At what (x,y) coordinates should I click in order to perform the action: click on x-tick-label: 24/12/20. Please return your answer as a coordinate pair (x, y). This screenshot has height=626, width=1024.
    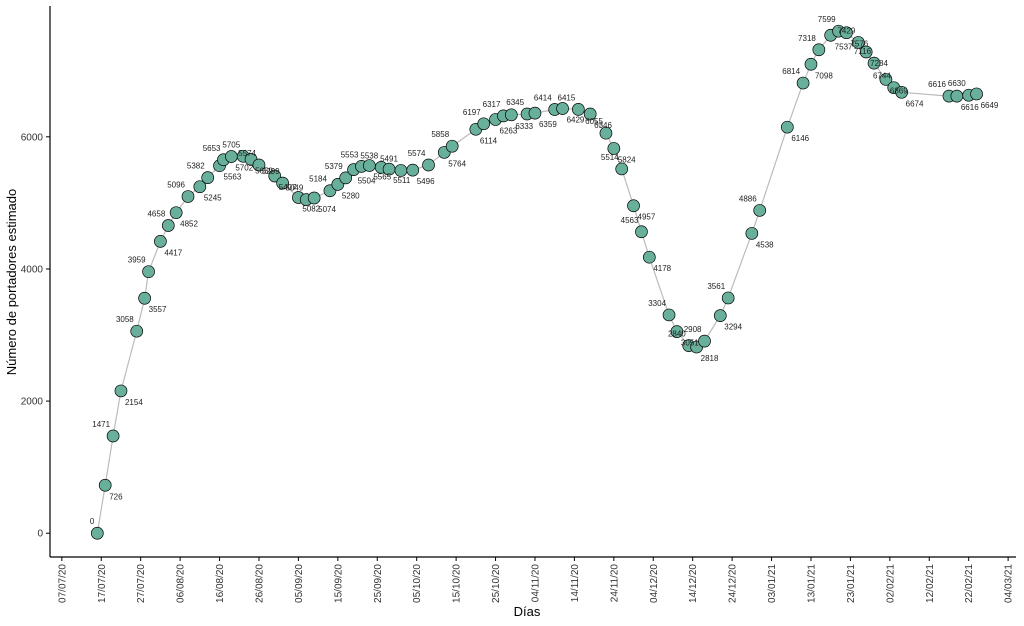
    Looking at the image, I should click on (733, 583).